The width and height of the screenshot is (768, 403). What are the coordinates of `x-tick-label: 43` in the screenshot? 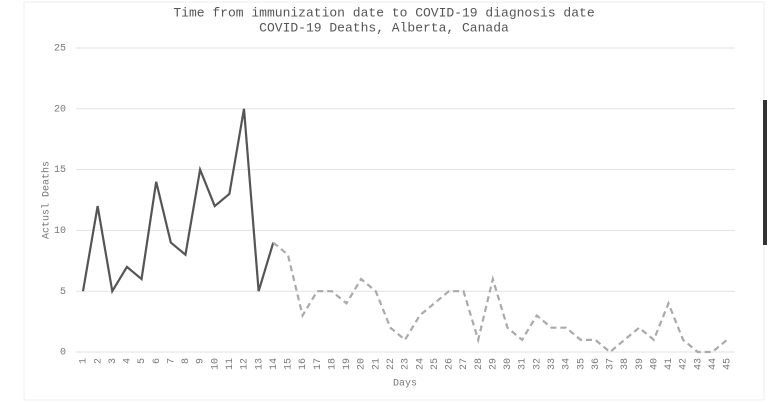 It's located at (698, 364).